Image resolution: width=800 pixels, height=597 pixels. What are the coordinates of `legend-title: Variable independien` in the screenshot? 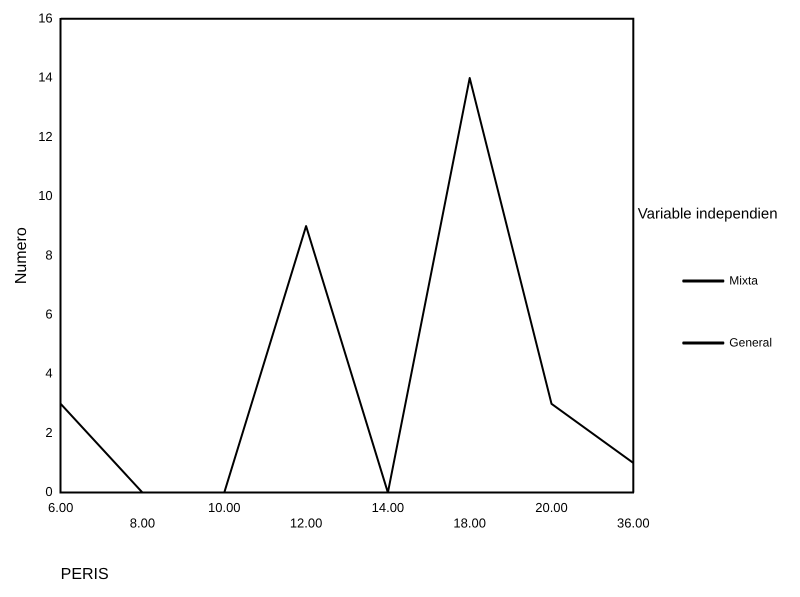 It's located at (708, 214).